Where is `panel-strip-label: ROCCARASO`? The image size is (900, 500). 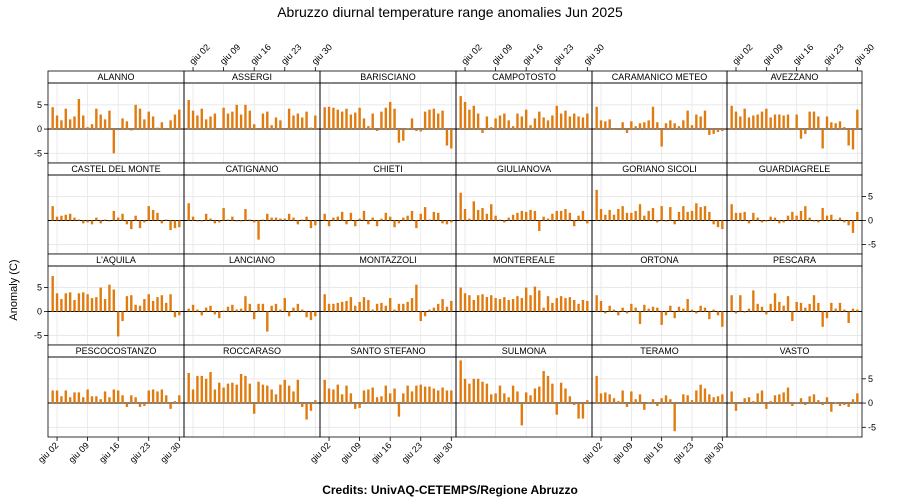
panel-strip-label: ROCCARASO is located at coordinates (252, 351).